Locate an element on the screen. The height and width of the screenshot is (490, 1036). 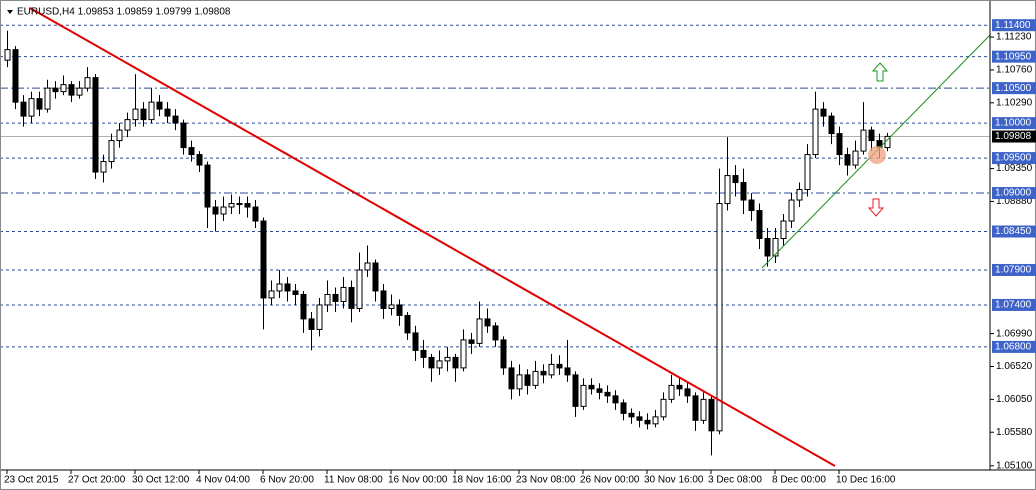
x-tick-label: 23 Nov 08:00 is located at coordinates (546, 480).